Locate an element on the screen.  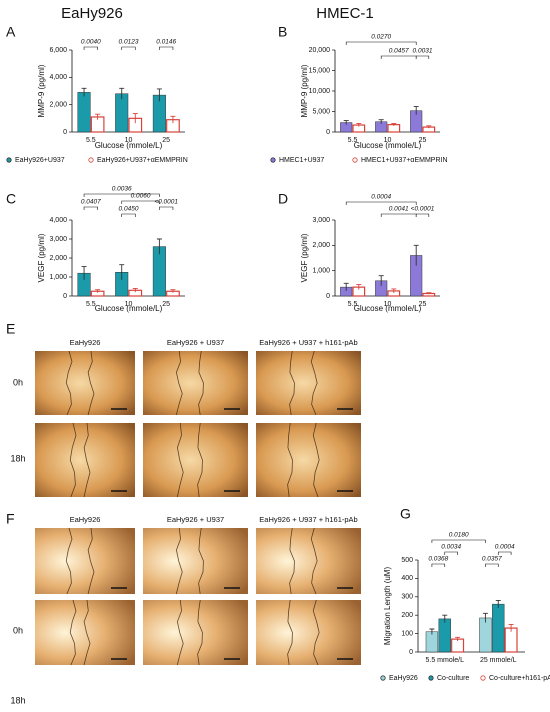
y-tick-label: 3,000 is located at coordinates (321, 220).